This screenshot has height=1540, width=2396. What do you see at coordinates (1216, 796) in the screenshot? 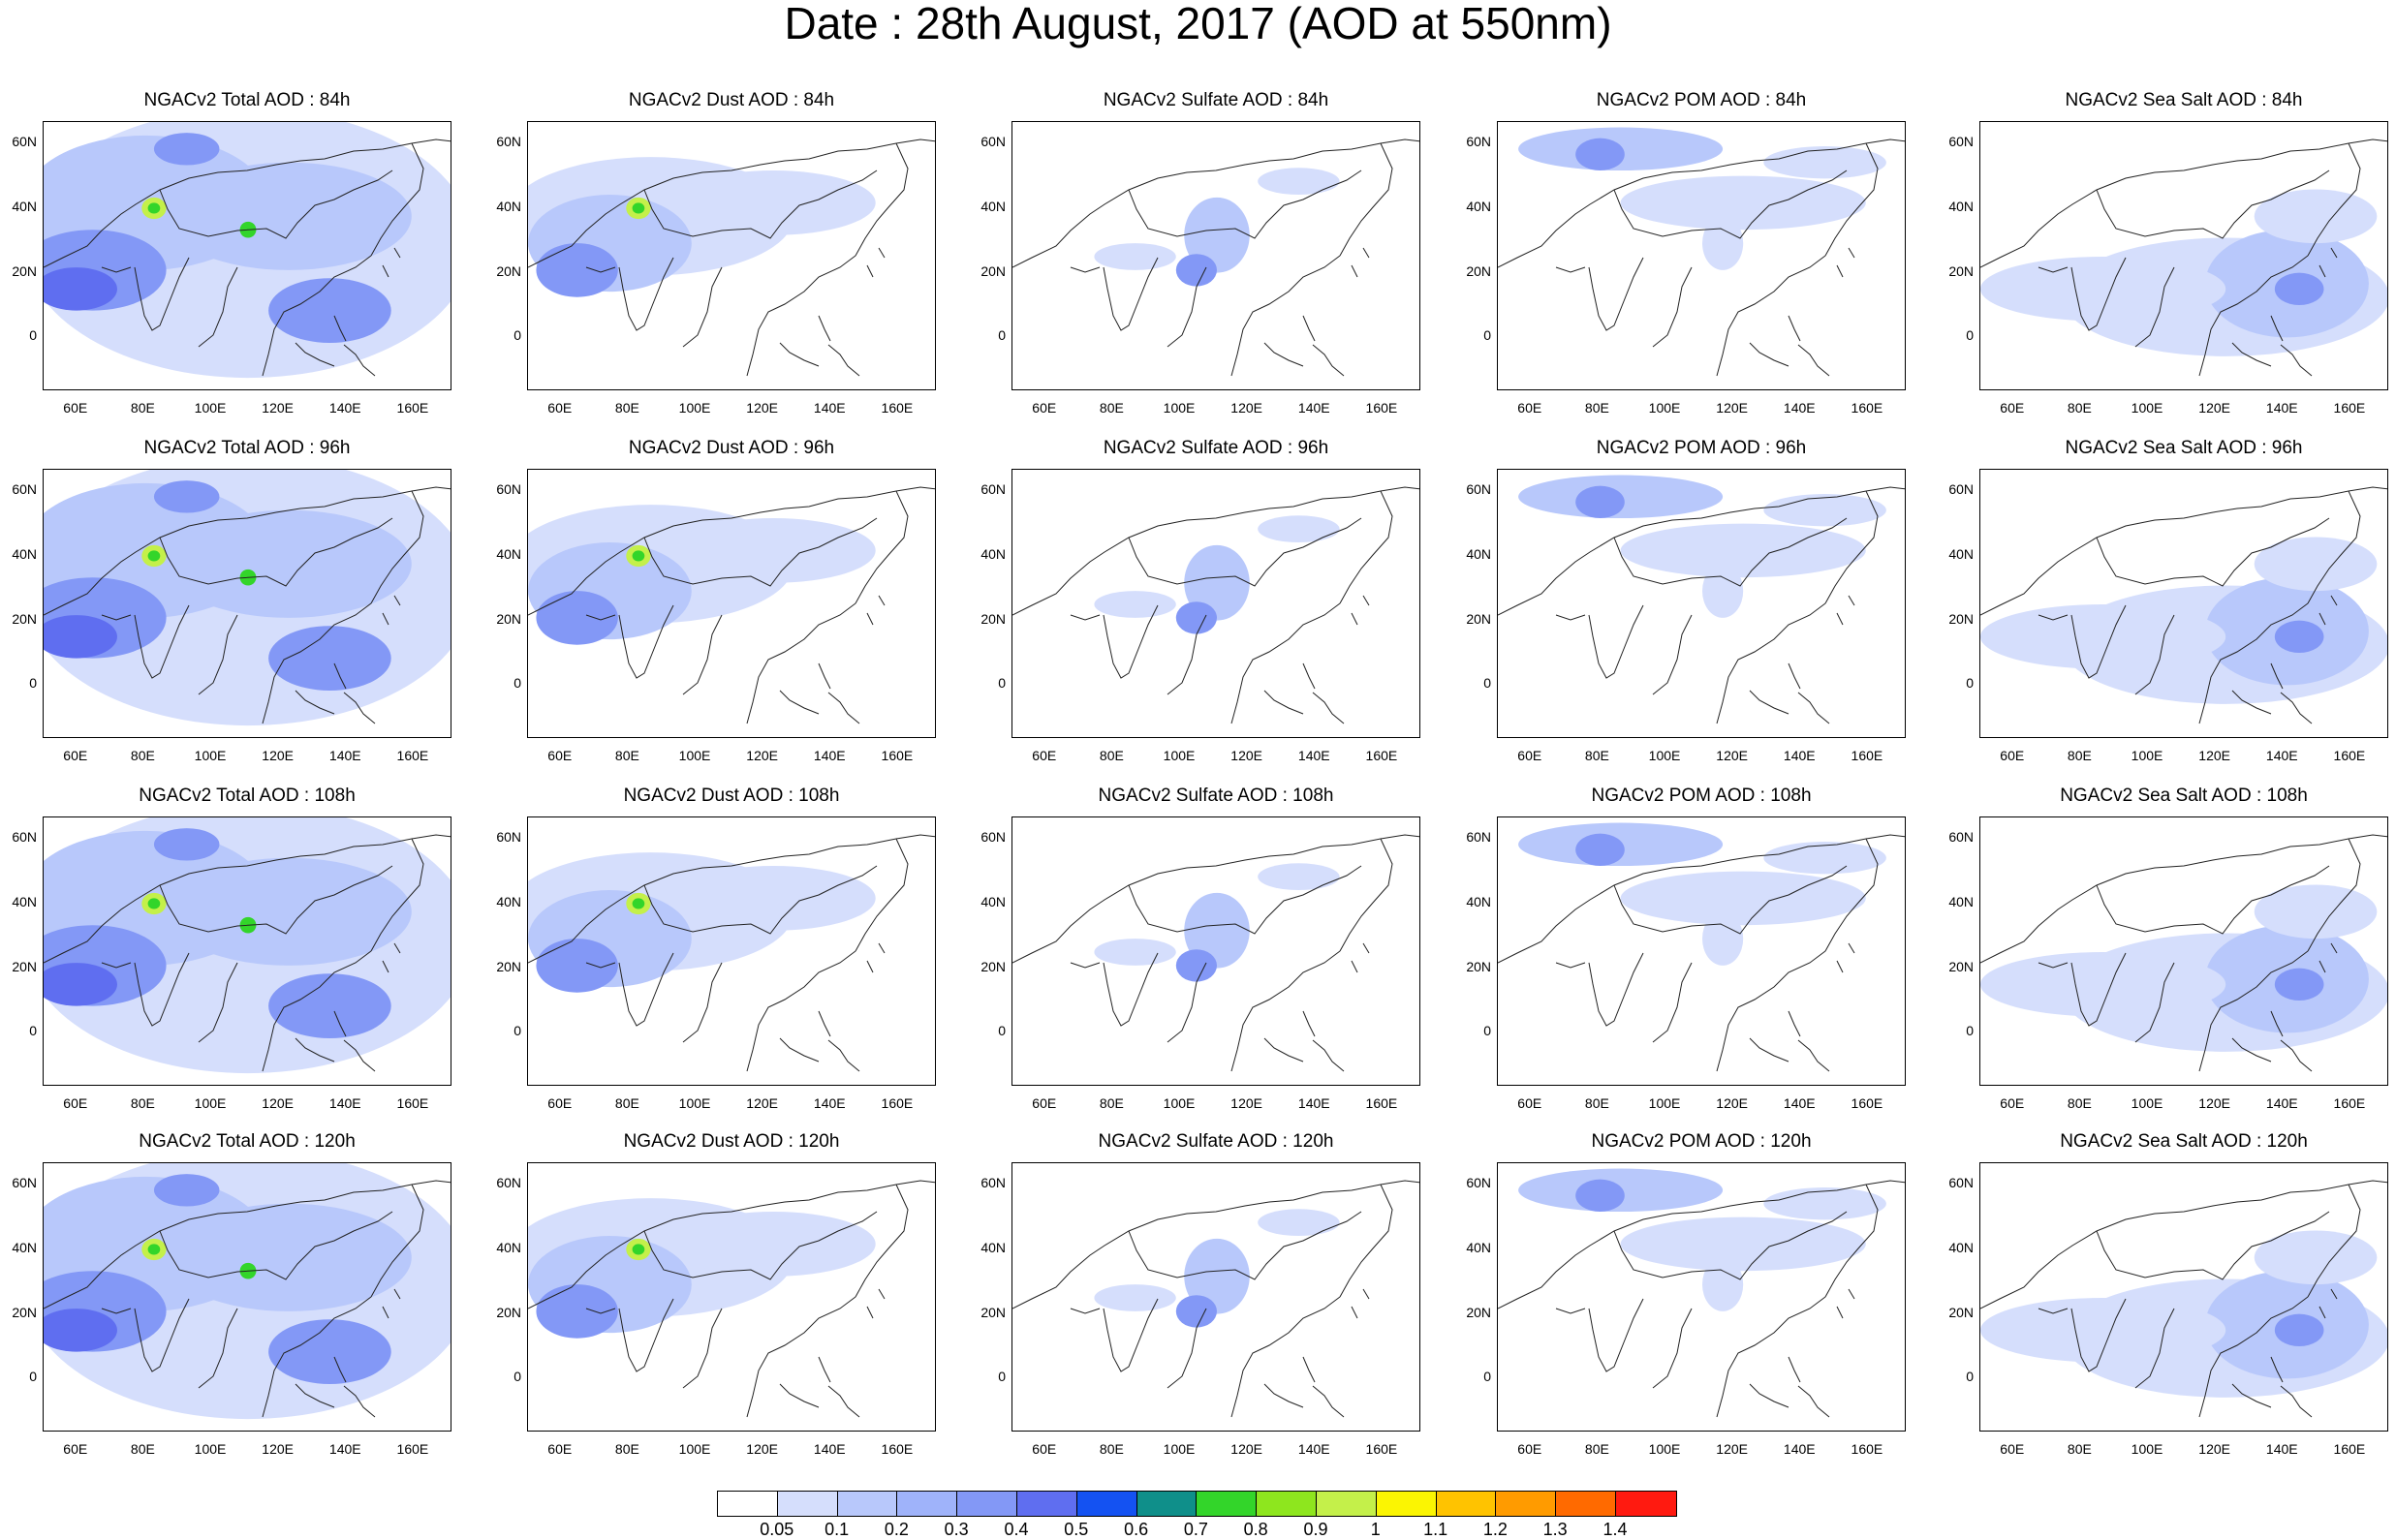
I see `panel-title: NGACv2 Sulfate AOD : 108h` at bounding box center [1216, 796].